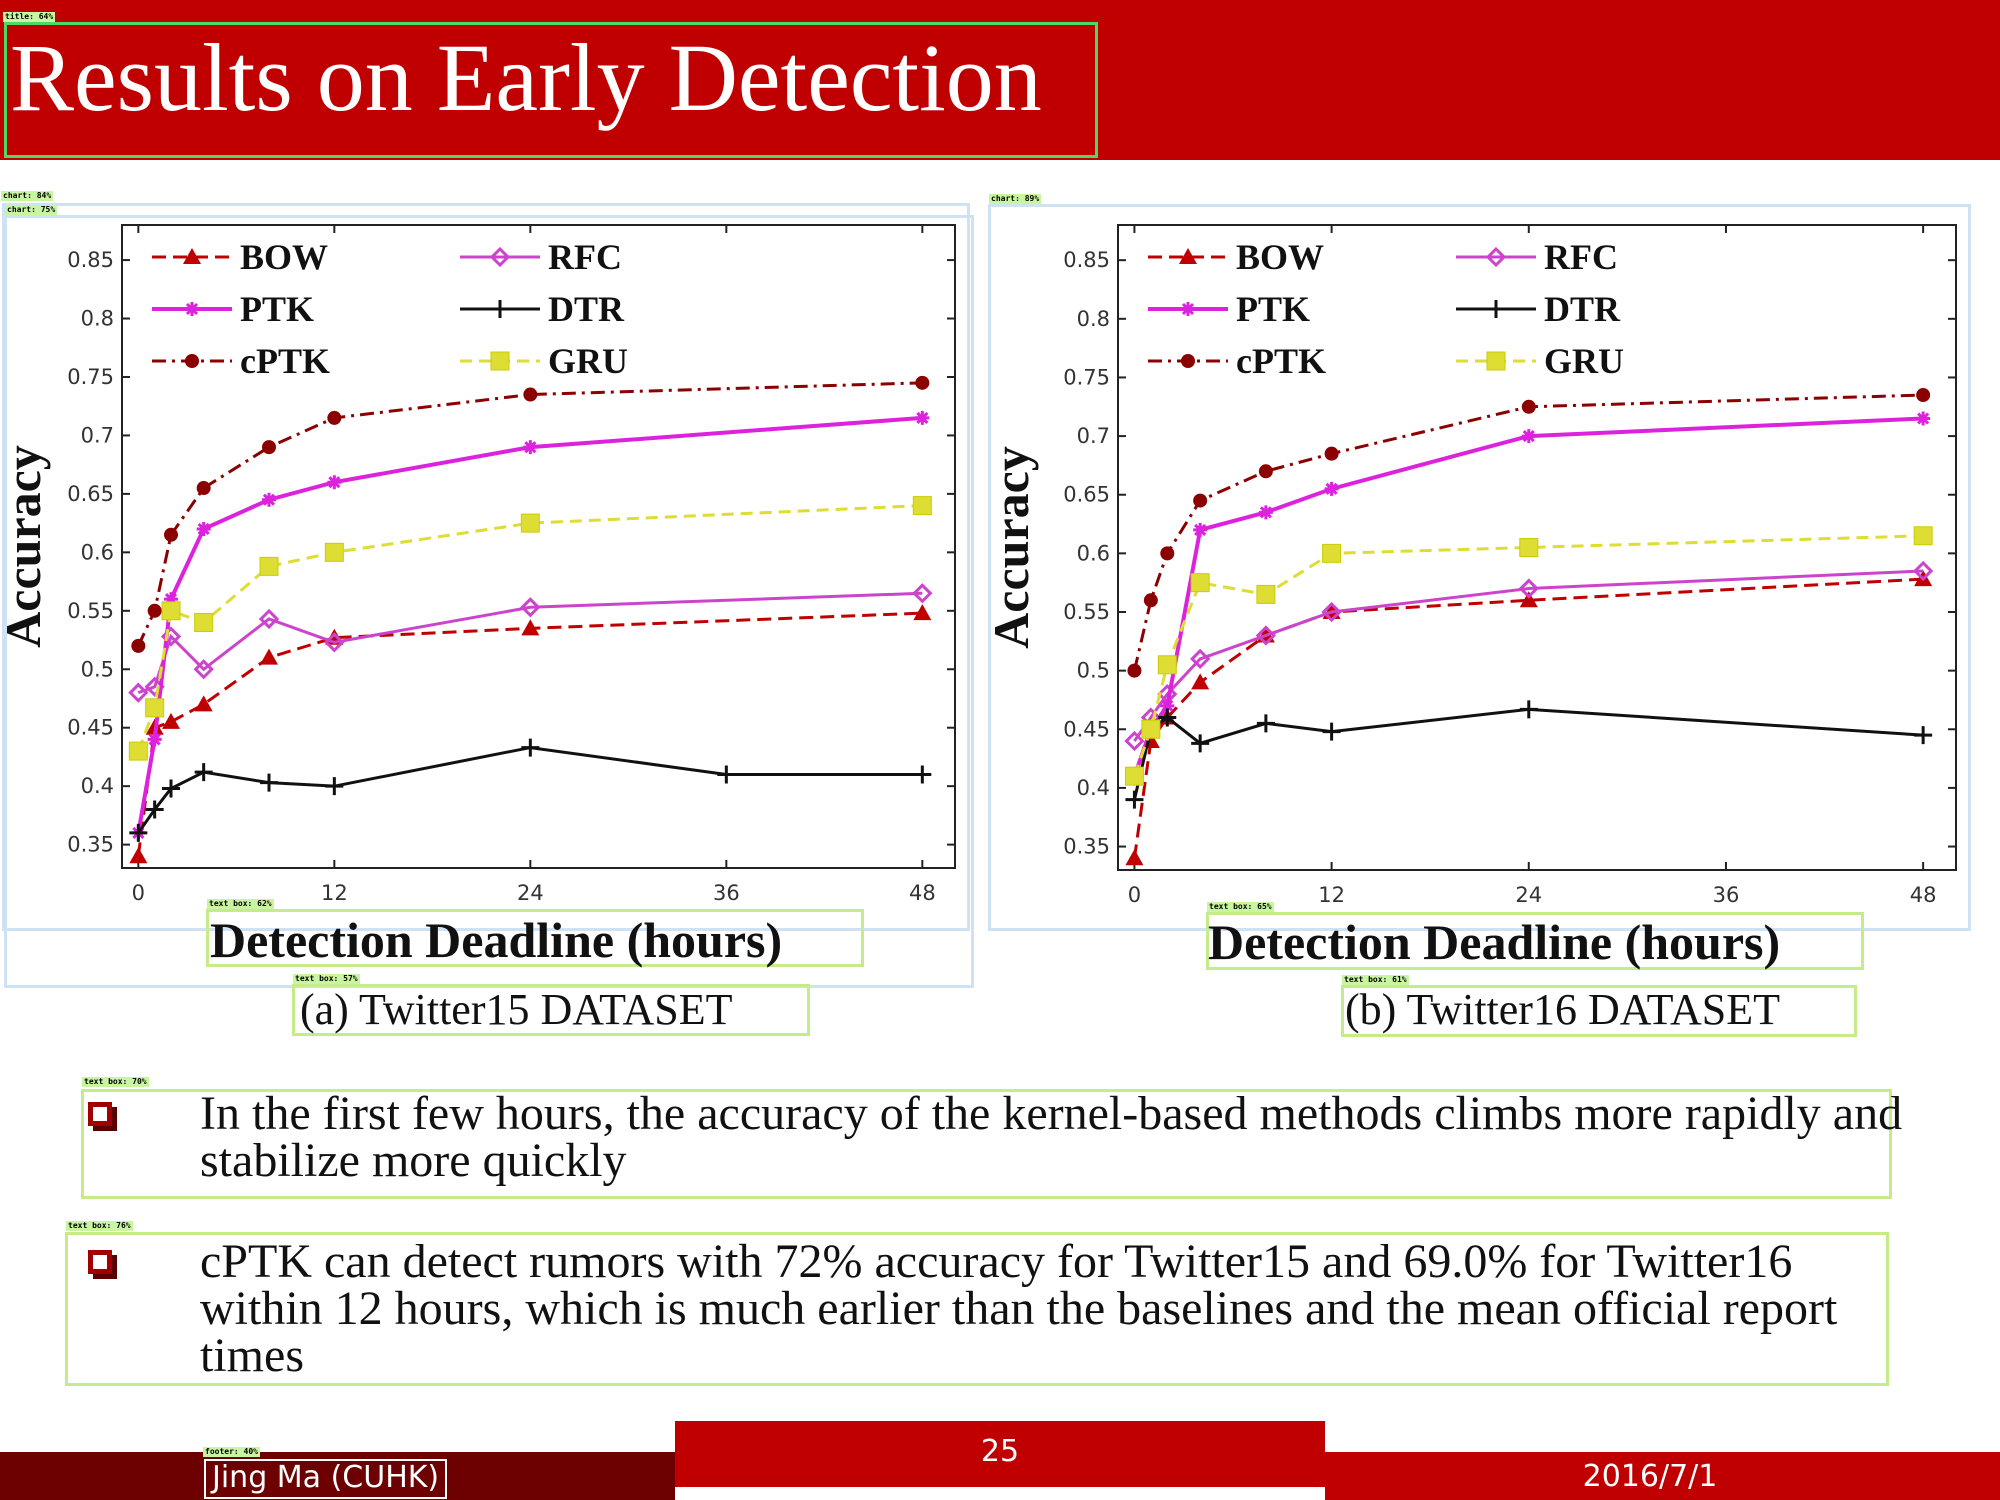  I want to click on y-tick-label: 0.6, so click(97, 552).